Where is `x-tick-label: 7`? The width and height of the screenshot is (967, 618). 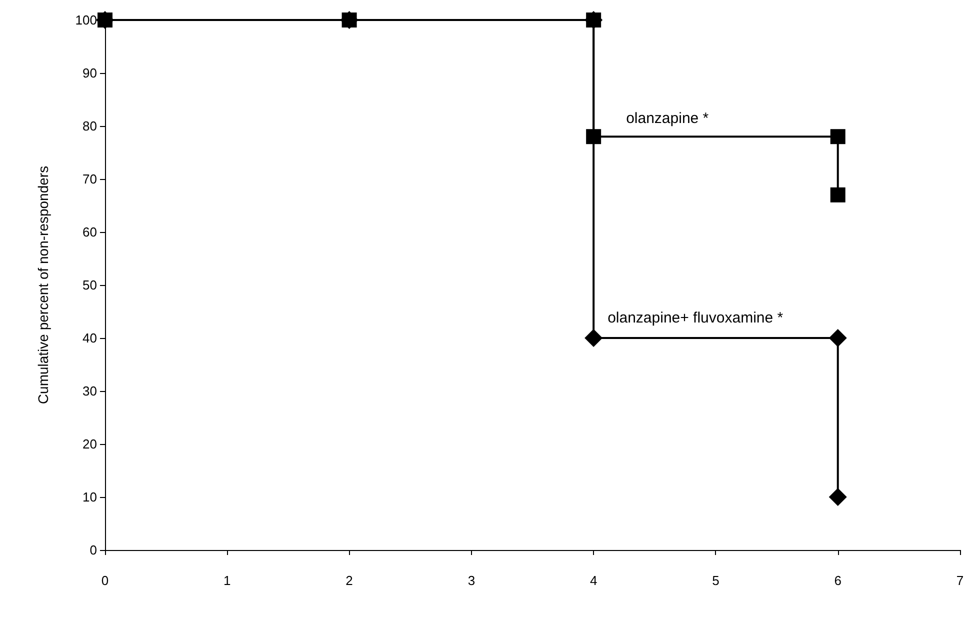 x-tick-label: 7 is located at coordinates (960, 580).